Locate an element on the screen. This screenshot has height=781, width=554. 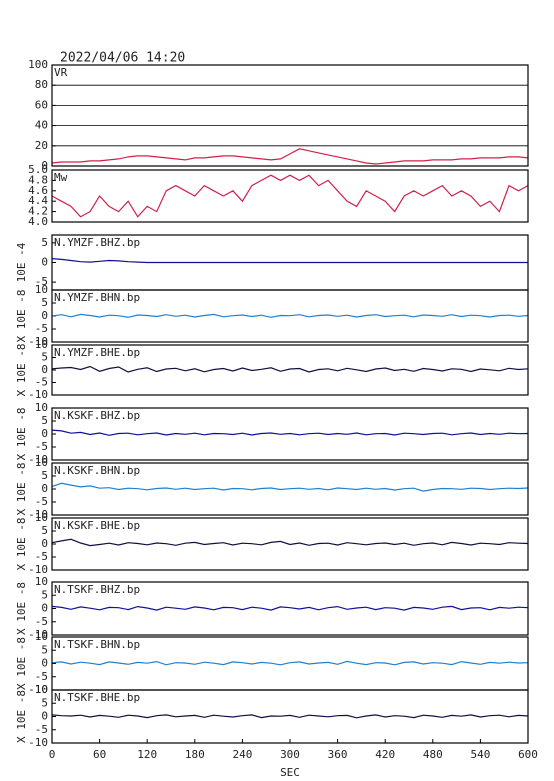
panel-label: N.YMZF.BHN.bp is located at coordinates (97, 297).